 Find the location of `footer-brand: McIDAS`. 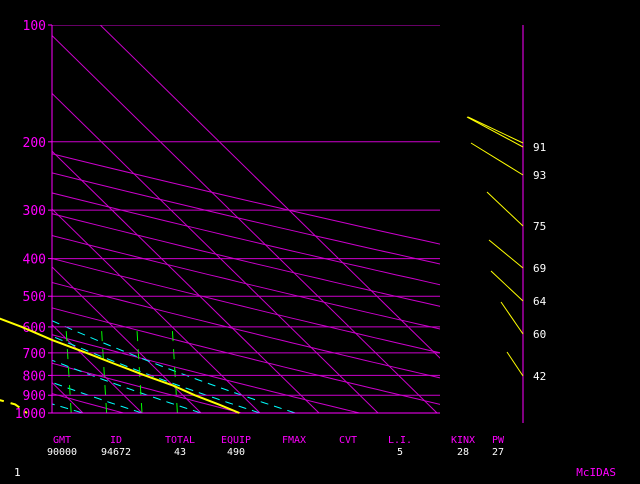

footer-brand: McIDAS is located at coordinates (596, 472).